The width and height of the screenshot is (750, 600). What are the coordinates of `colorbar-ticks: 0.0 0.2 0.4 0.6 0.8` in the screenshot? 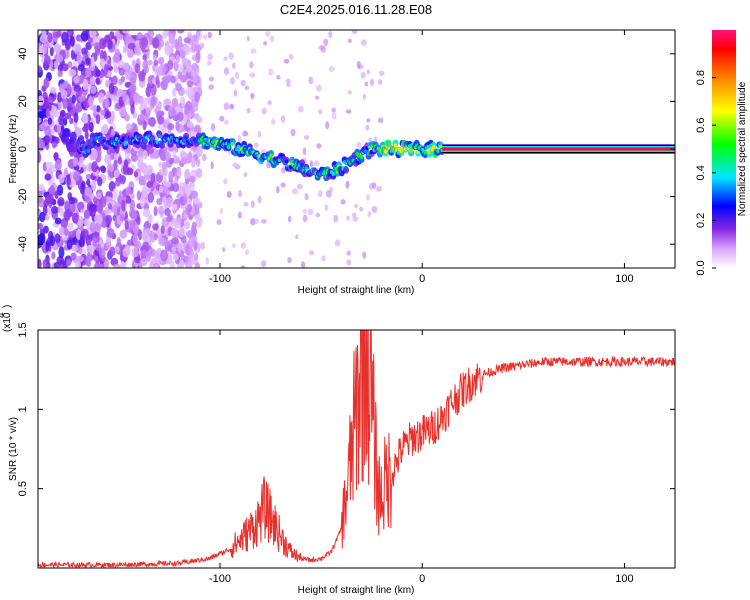 It's located at (705, 173).